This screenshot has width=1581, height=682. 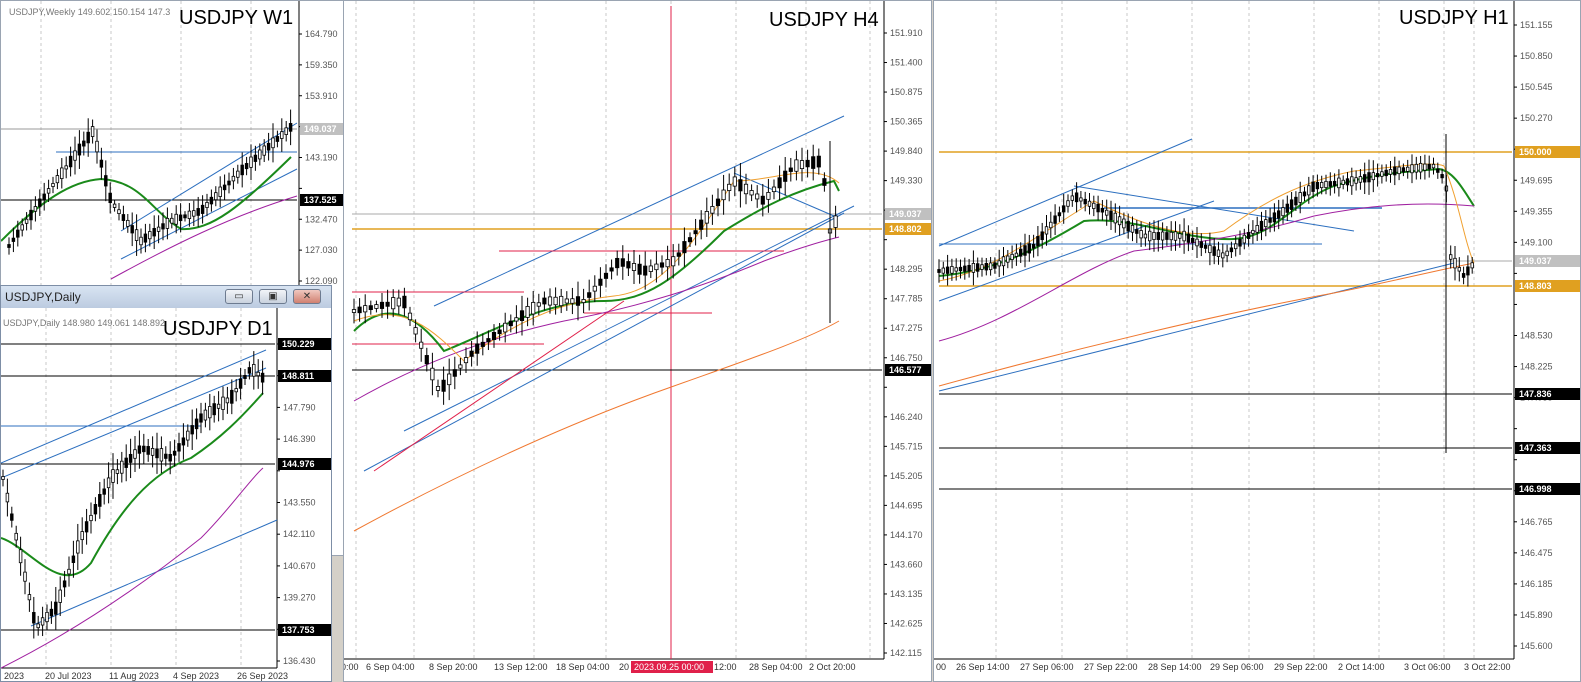 What do you see at coordinates (906, 417) in the screenshot?
I see `price-tick-label: 146.240` at bounding box center [906, 417].